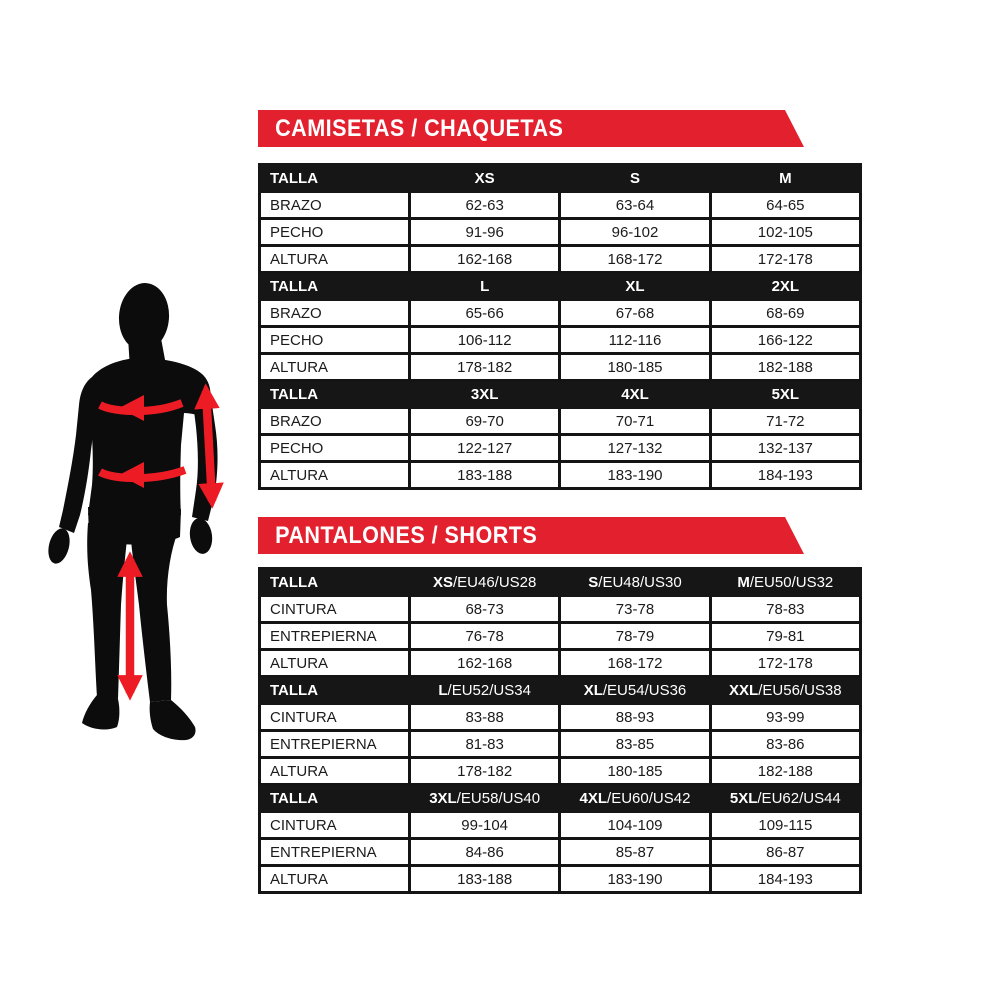 The width and height of the screenshot is (1000, 1000). Describe the element at coordinates (785, 852) in the screenshot. I see `measure-value-cell: 86-87` at that location.